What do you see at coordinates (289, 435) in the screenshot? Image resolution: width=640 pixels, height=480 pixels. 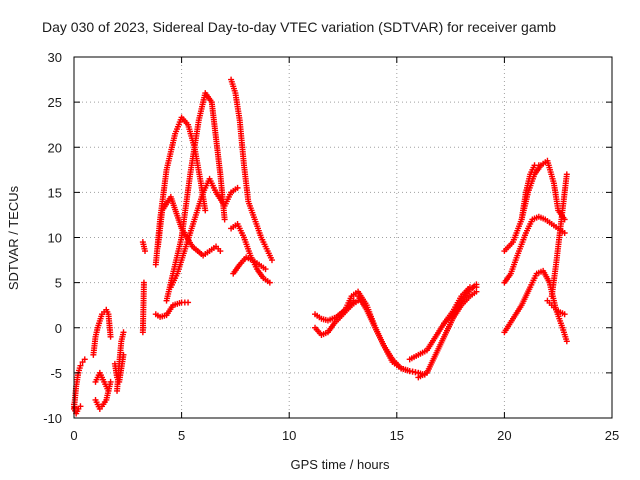 I see `x-tick-label: 10` at bounding box center [289, 435].